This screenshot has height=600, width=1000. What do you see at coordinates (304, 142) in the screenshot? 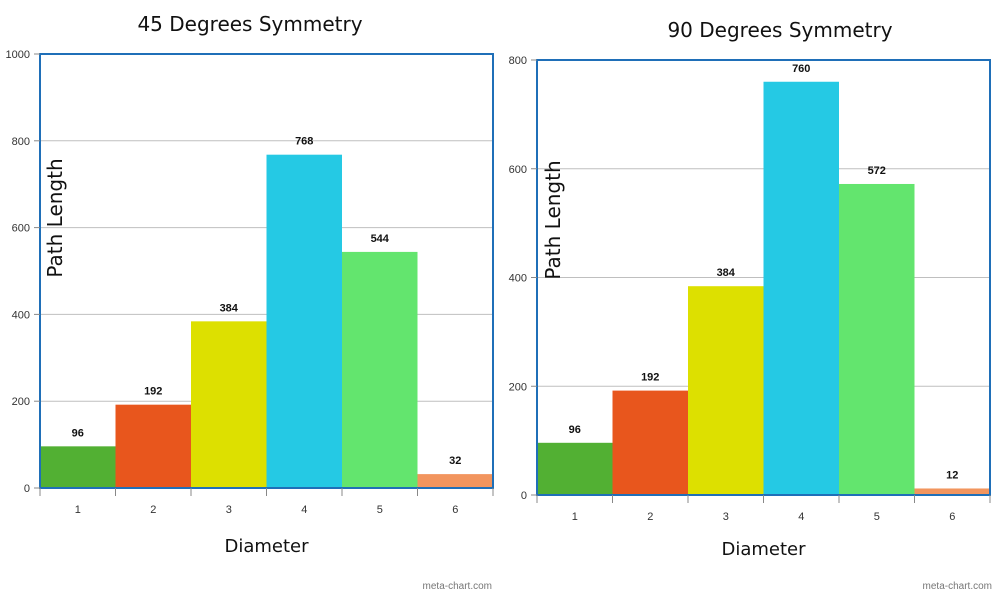
I see `data-label: 768` at bounding box center [304, 142].